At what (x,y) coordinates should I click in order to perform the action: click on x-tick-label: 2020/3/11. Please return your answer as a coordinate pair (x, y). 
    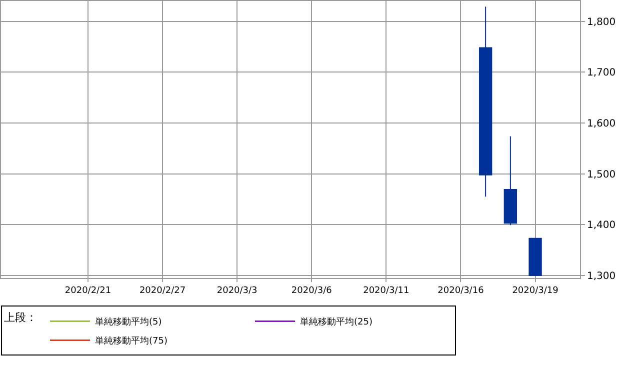
    Looking at the image, I should click on (386, 291).